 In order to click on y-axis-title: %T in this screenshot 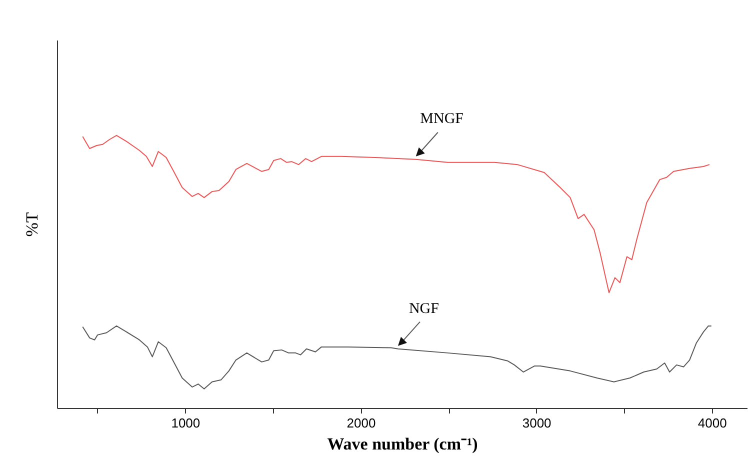, I will do `click(32, 224)`.